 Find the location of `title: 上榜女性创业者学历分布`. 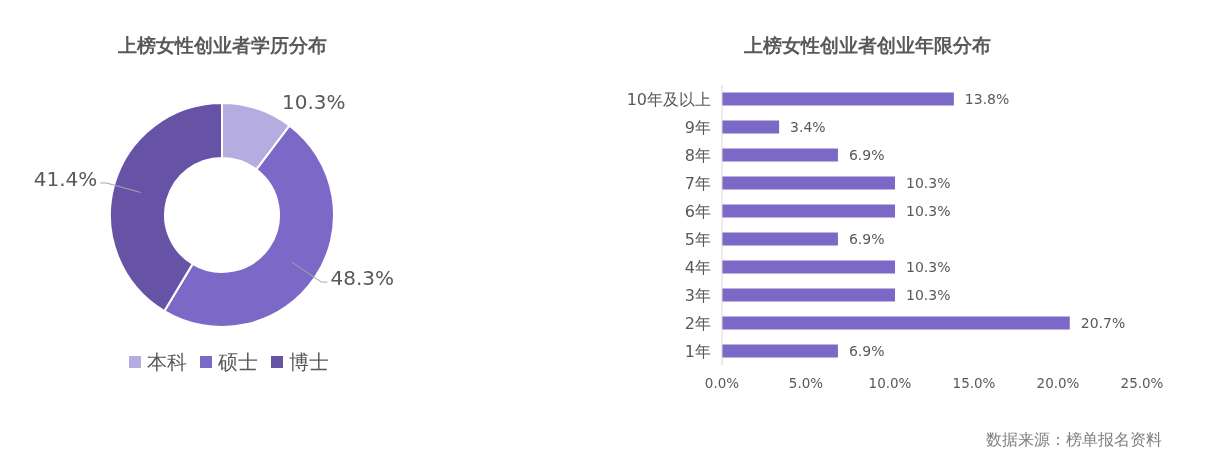

title: 上榜女性创业者学历分布 is located at coordinates (222, 45).